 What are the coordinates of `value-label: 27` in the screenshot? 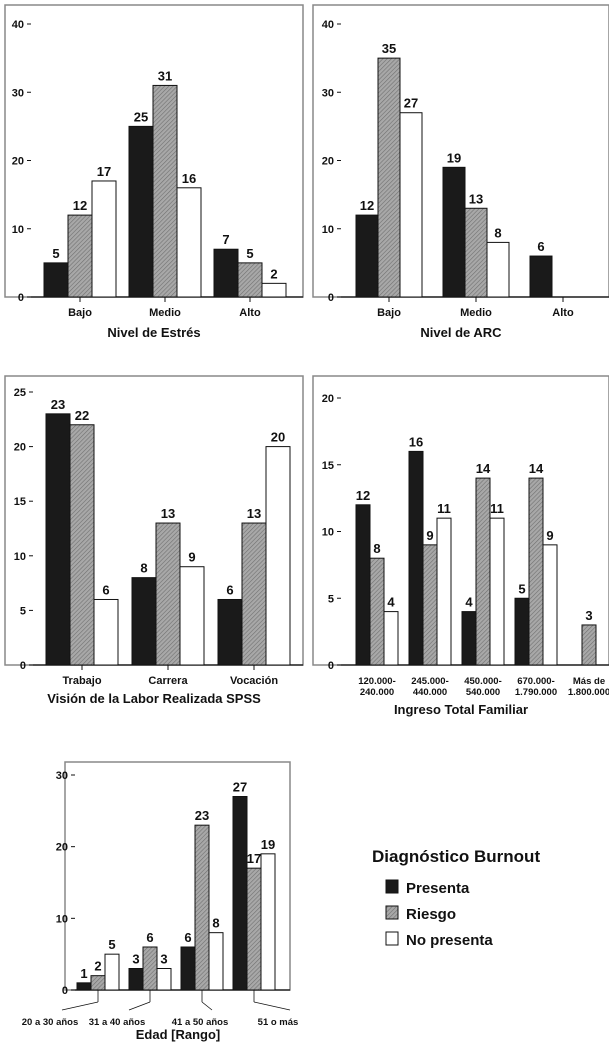 It's located at (411, 103).